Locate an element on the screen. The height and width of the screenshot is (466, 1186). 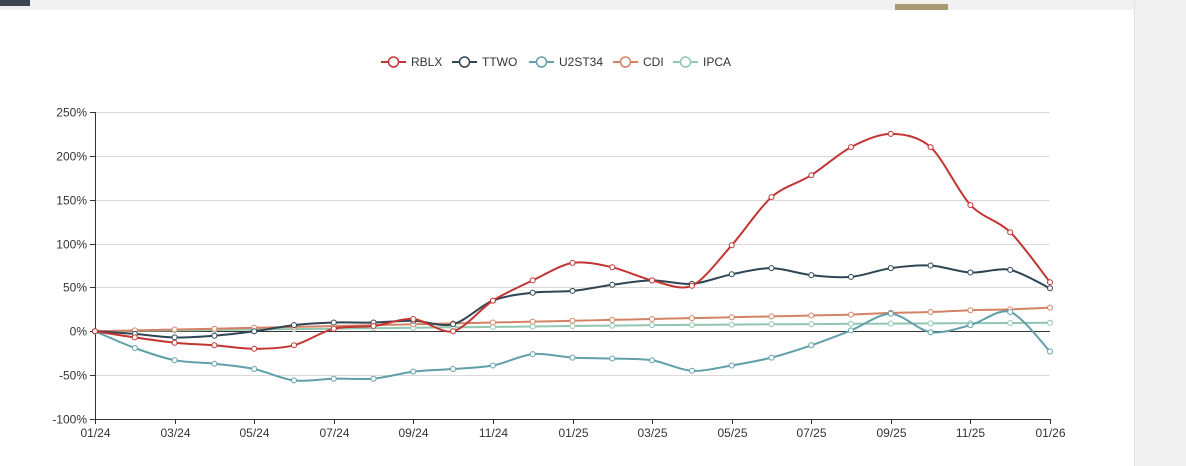
legend: RBLX TTWO U2ST34 CDI IPCA is located at coordinates (556, 62).